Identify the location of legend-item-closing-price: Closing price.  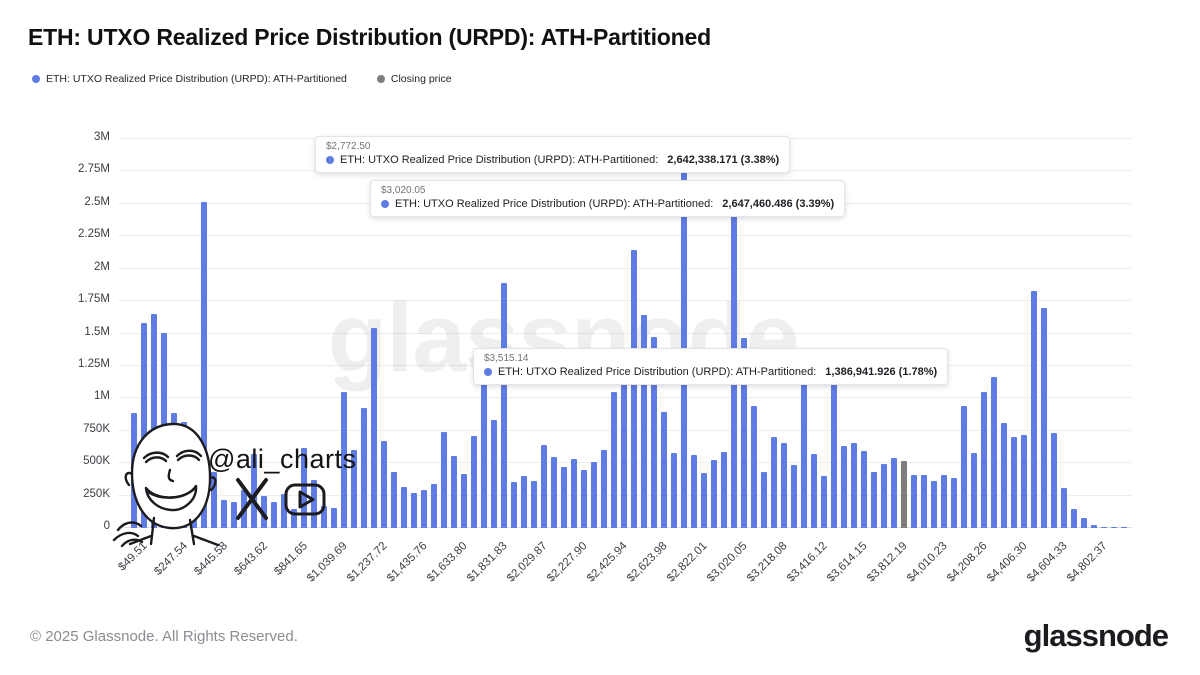
(414, 79).